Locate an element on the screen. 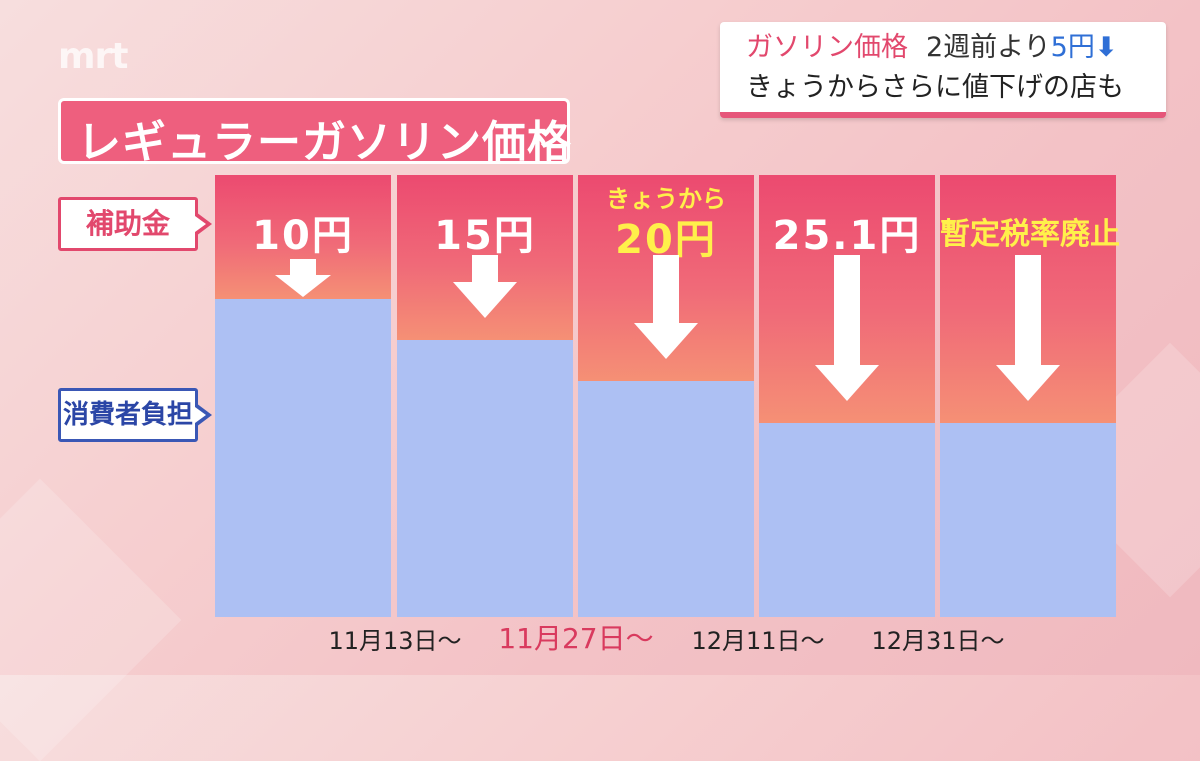 The image size is (1200, 761). headline-period: 2週前より is located at coordinates (988, 47).